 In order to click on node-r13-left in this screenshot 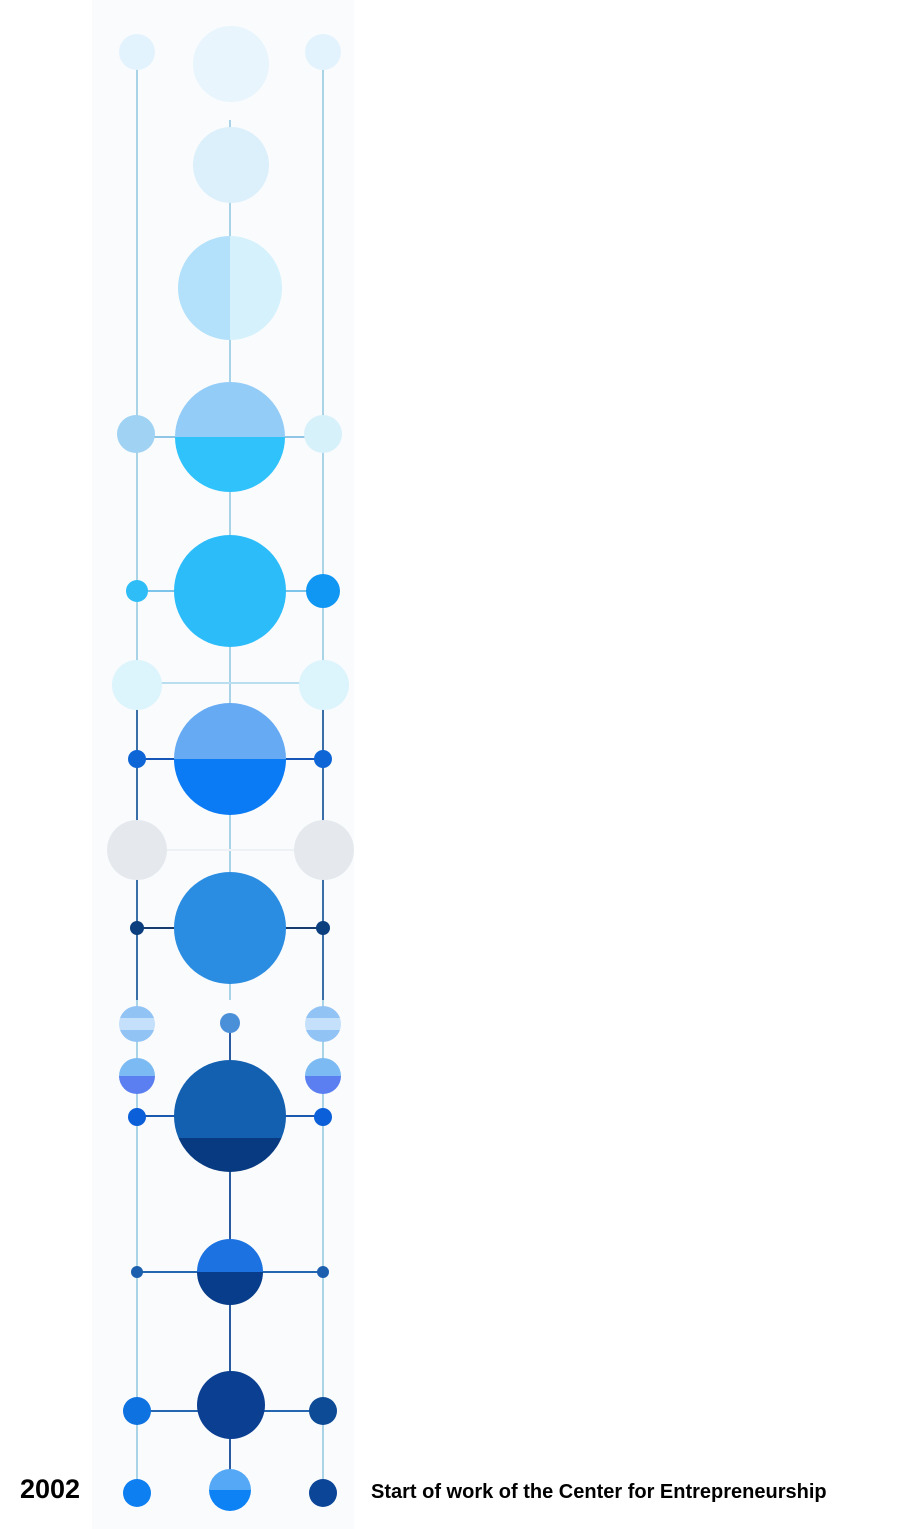, I will do `click(137, 1411)`.